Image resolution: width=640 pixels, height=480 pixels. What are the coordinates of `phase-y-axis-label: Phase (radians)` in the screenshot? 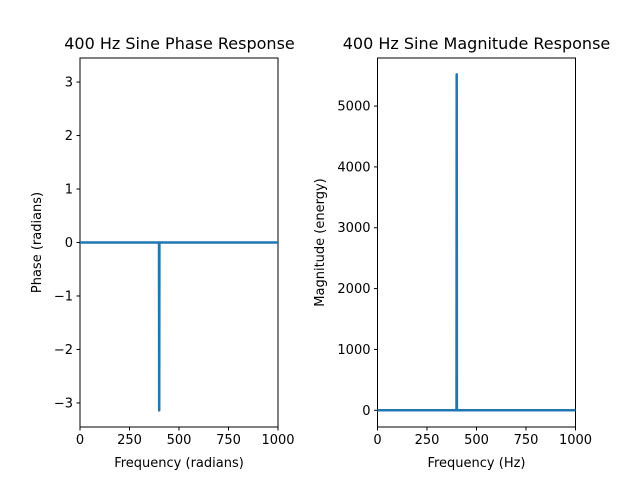 It's located at (37, 242).